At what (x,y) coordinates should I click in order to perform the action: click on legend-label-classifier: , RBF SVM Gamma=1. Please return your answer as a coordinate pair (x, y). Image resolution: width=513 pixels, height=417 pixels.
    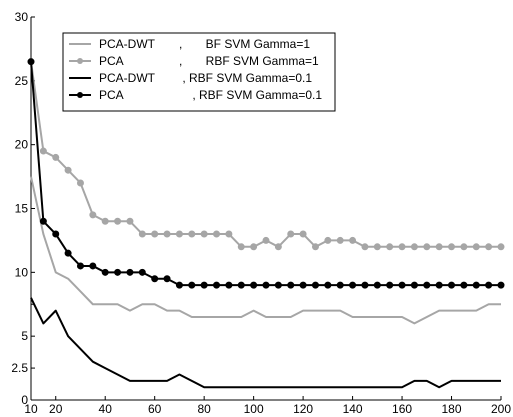
    Looking at the image, I should click on (249, 61).